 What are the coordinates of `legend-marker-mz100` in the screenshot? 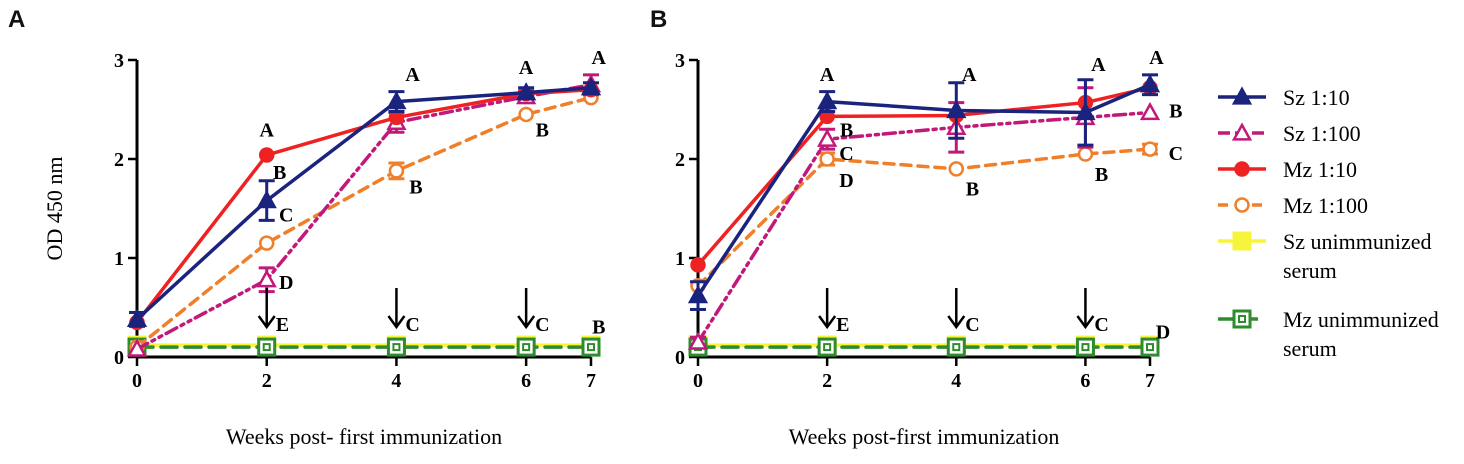 It's located at (1242, 205).